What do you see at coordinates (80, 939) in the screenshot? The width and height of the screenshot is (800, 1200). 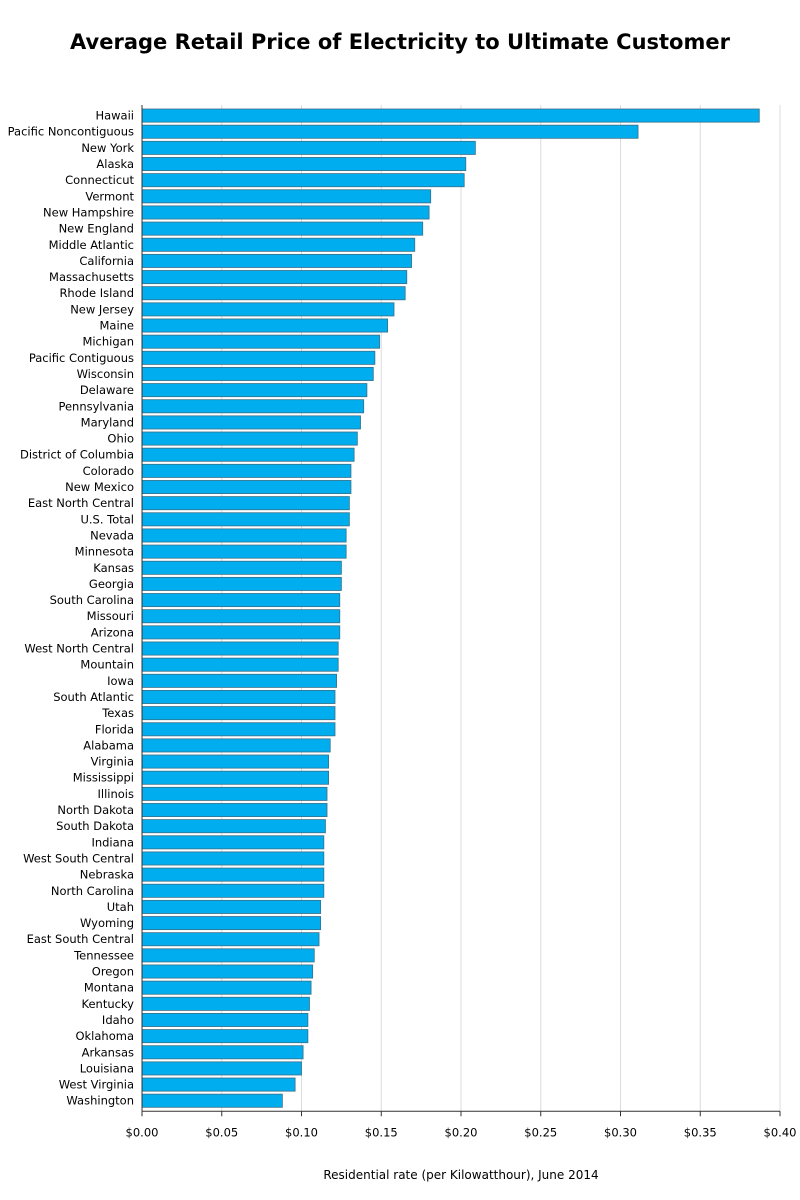 I see `category-label: East South Central` at bounding box center [80, 939].